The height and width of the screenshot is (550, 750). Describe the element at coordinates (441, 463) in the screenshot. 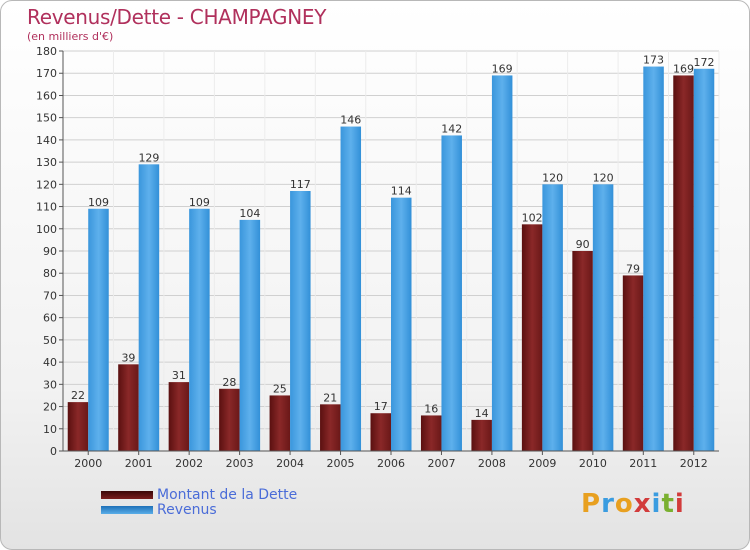

I see `x-tick-label-2007: 2007` at that location.